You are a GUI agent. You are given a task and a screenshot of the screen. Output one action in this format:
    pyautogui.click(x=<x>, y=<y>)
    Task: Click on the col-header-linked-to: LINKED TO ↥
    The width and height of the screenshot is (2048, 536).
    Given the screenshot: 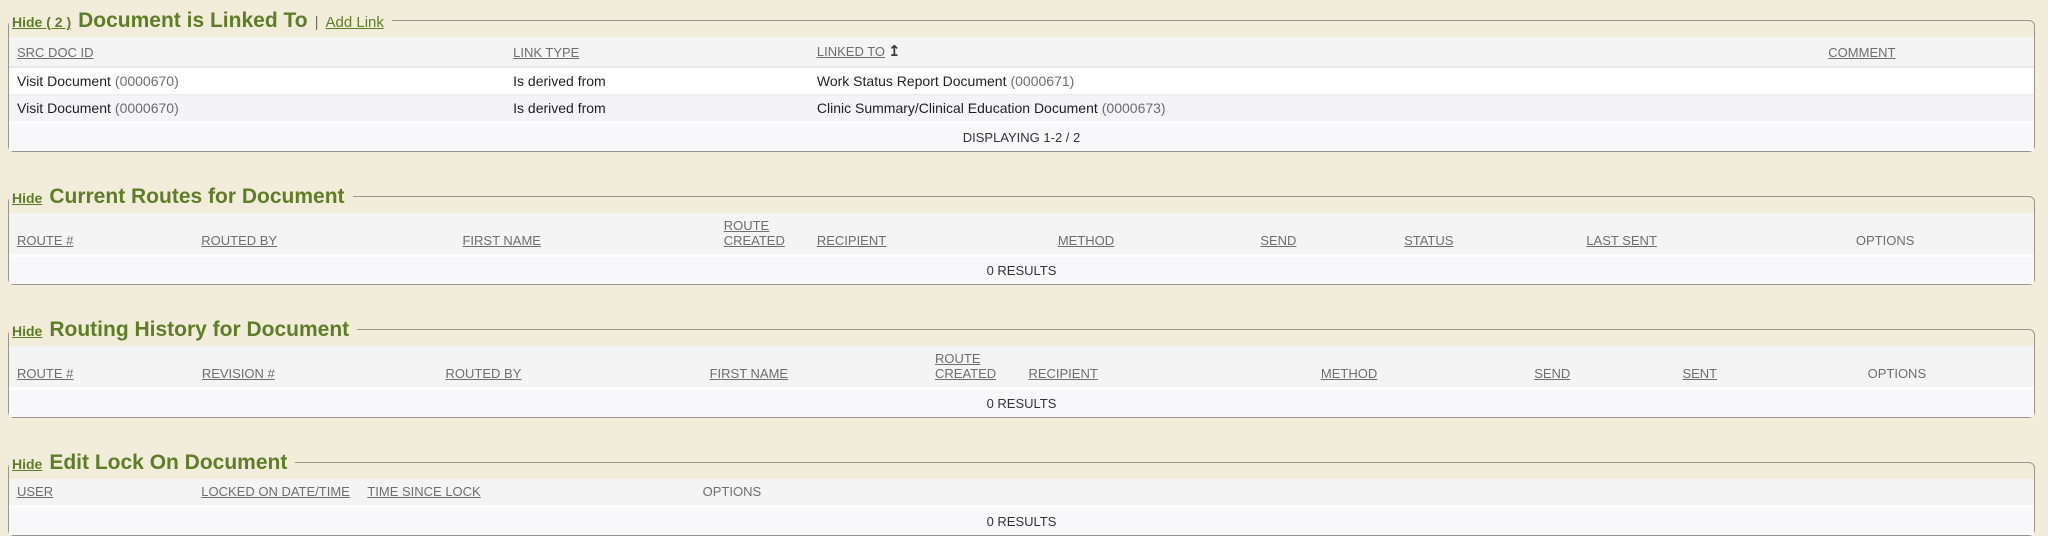 What is the action you would take?
    pyautogui.click(x=1249, y=53)
    